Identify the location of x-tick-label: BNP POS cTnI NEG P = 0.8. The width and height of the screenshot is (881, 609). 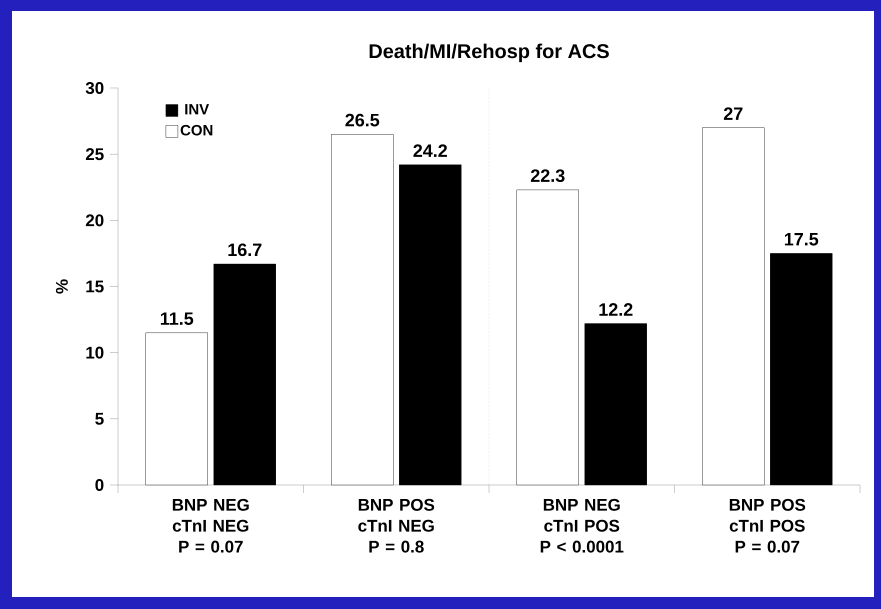
(396, 525).